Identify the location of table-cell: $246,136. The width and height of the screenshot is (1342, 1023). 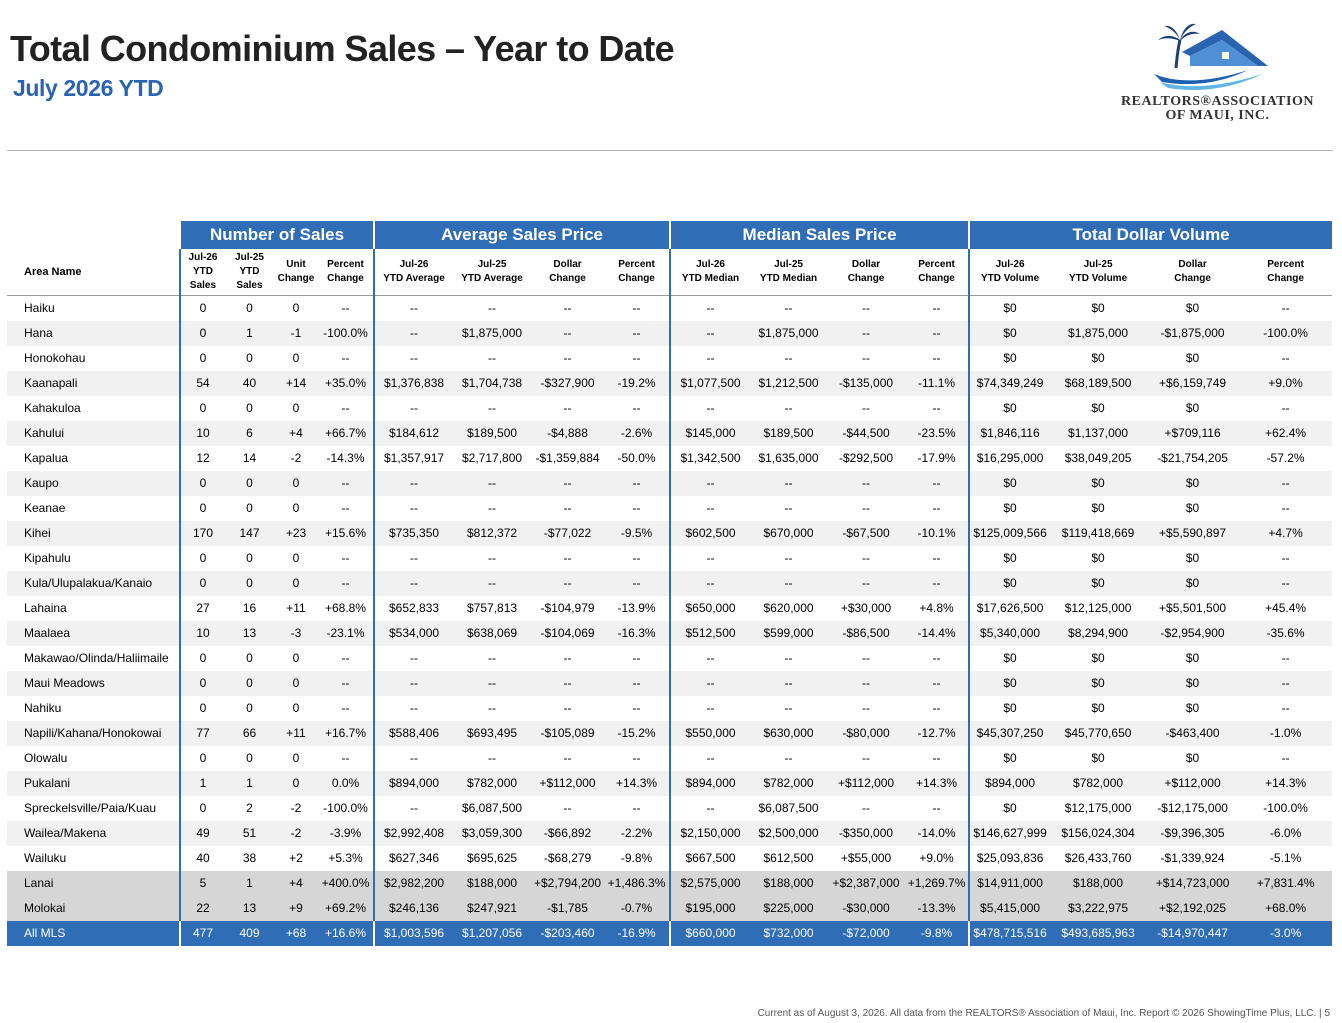
(413, 908).